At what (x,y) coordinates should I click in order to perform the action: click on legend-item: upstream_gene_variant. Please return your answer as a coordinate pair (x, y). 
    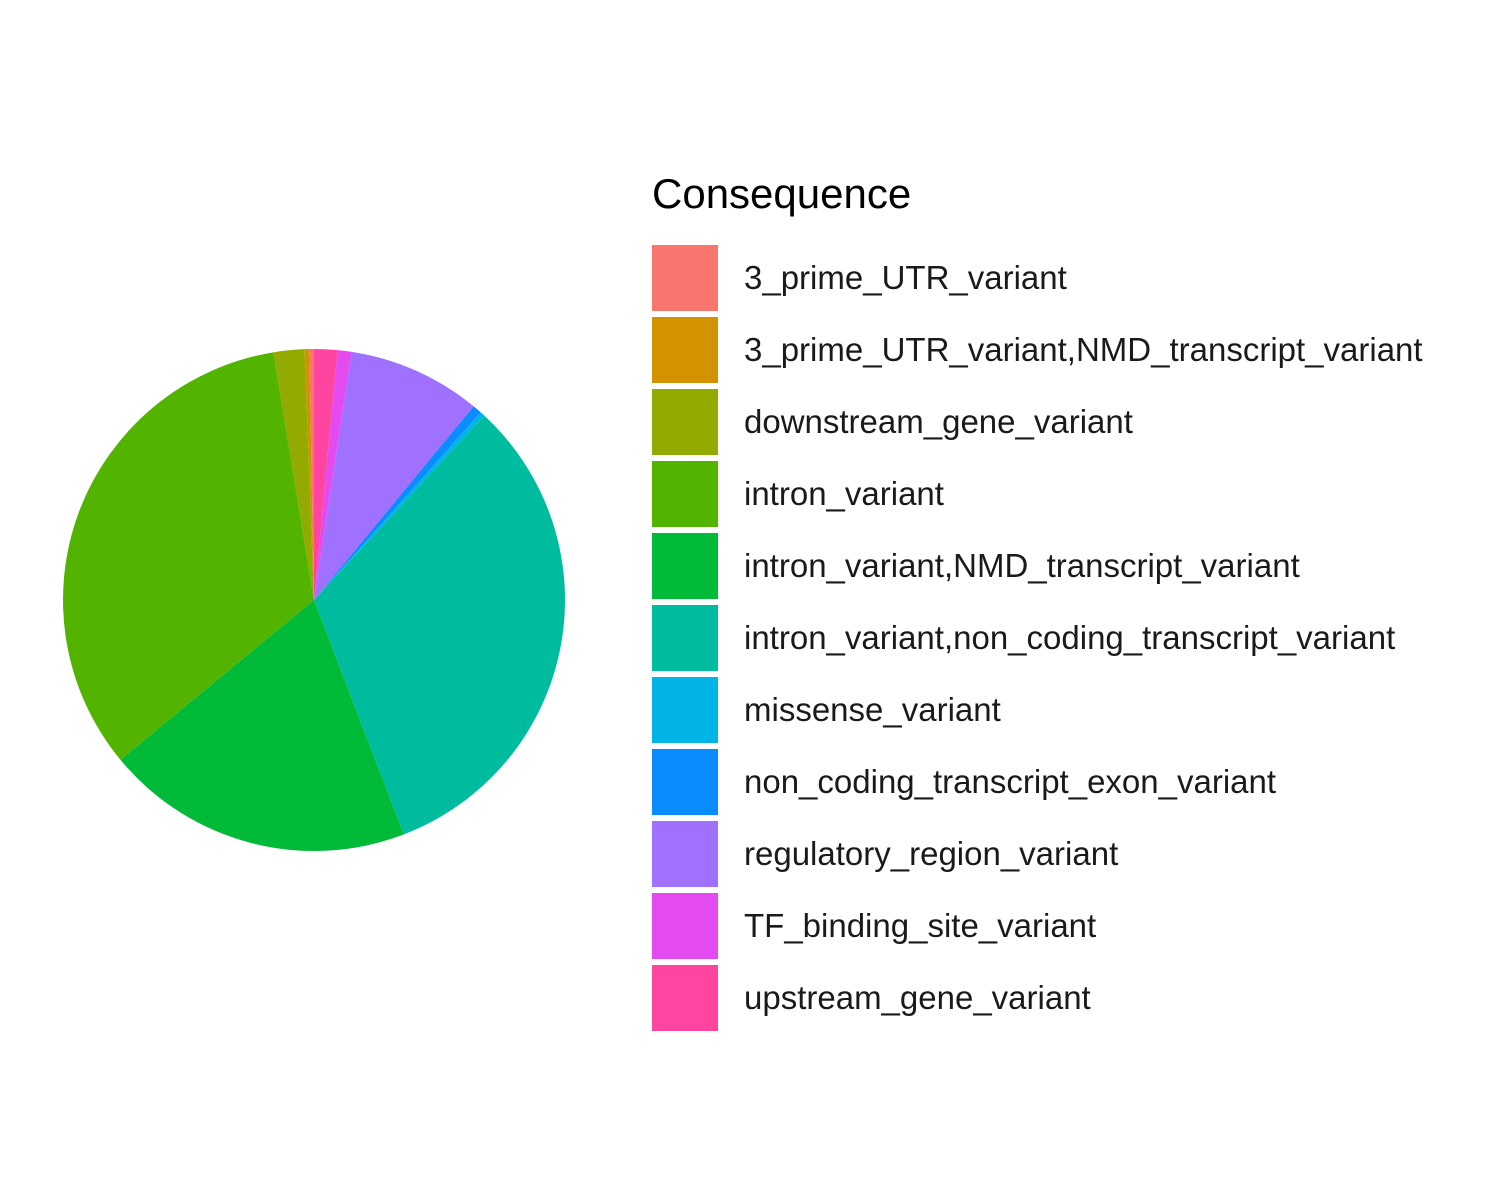
    Looking at the image, I should click on (1037, 998).